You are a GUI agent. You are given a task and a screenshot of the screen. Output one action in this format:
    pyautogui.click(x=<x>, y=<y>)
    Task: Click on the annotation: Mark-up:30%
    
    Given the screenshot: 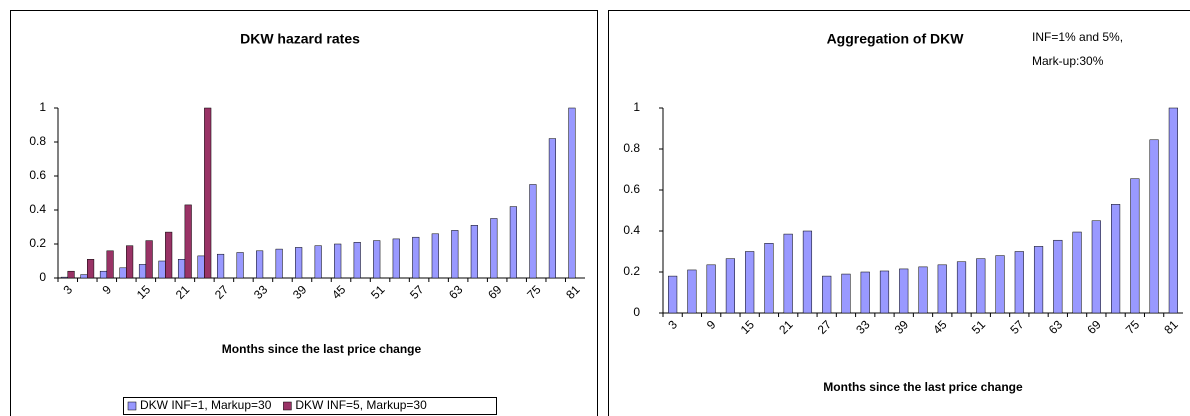 What is the action you would take?
    pyautogui.click(x=1068, y=61)
    